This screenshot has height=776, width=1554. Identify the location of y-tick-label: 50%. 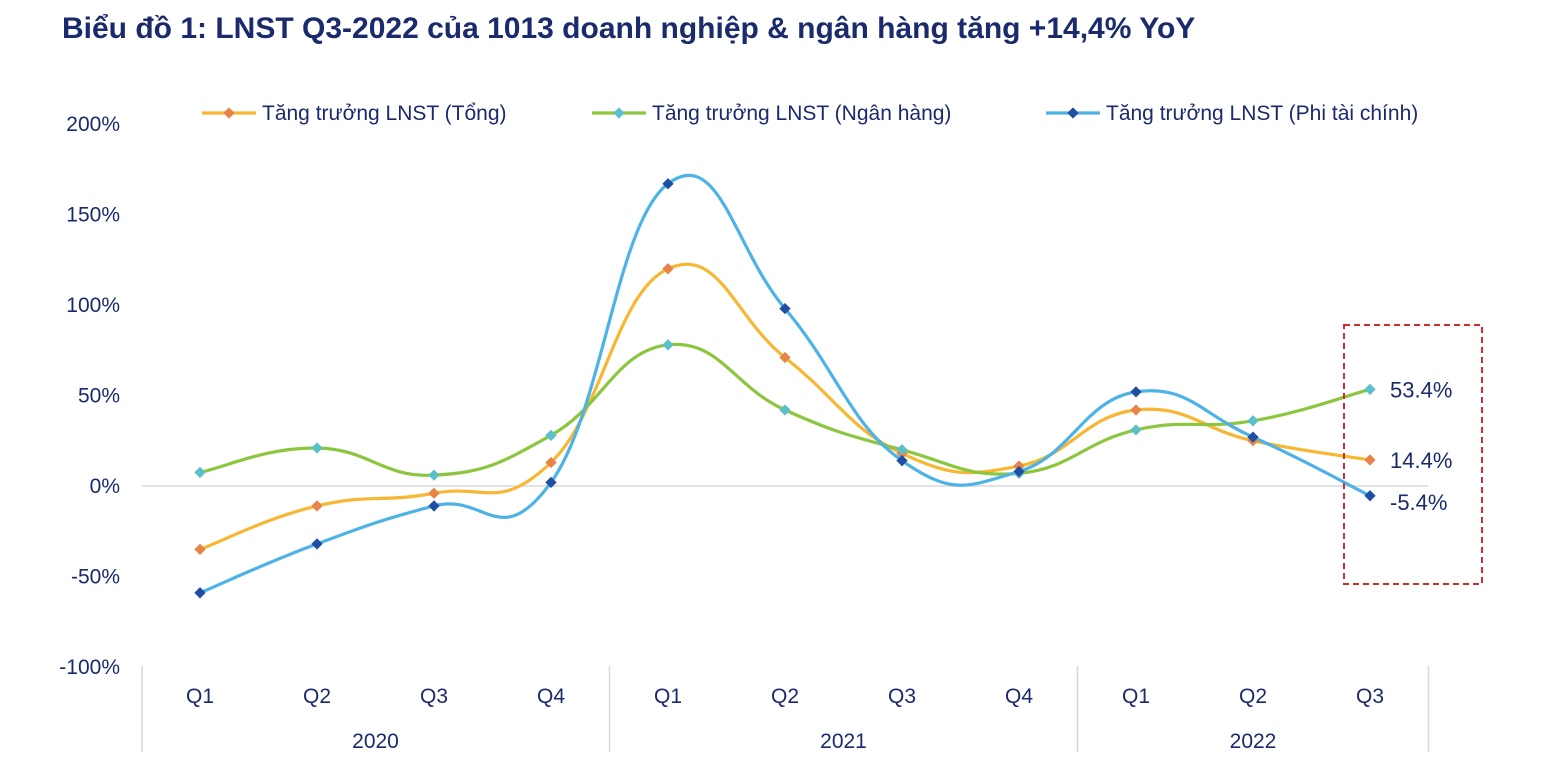
(99, 396).